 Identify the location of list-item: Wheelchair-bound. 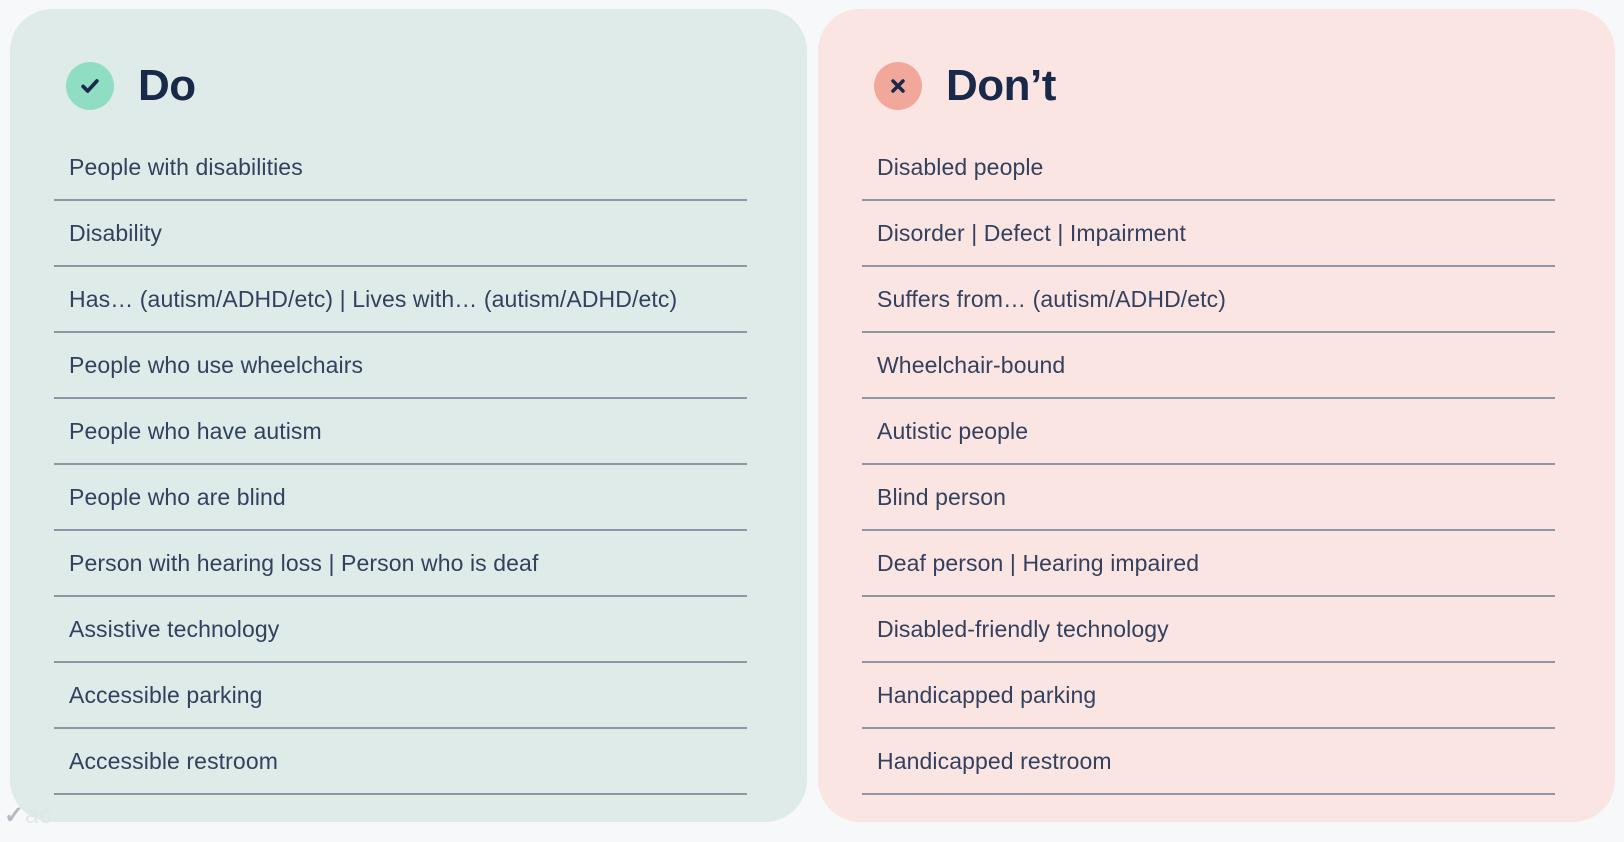
(1208, 366).